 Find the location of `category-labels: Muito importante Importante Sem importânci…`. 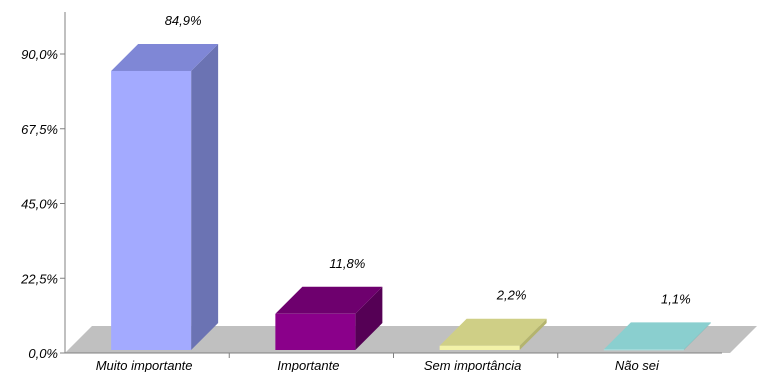

category-labels: Muito importante Importante Sem importânci… is located at coordinates (378, 365).